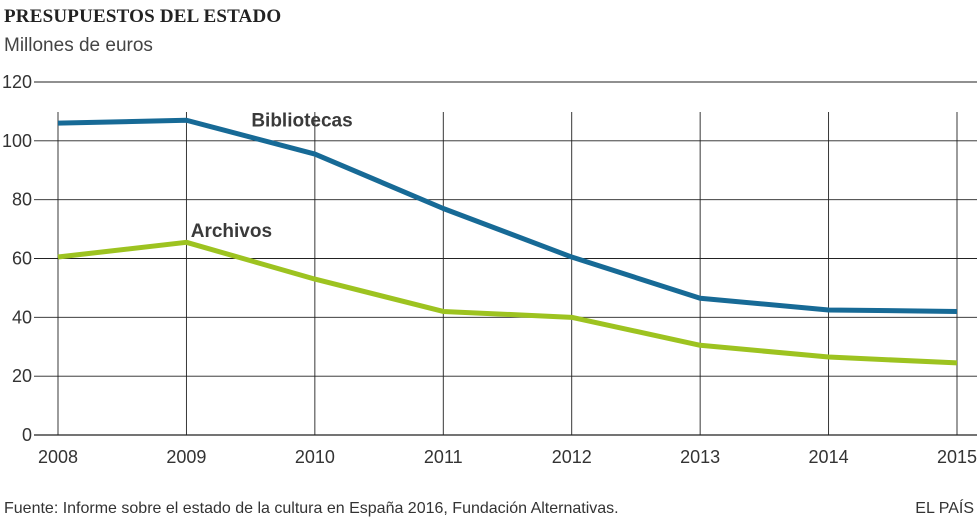  What do you see at coordinates (58, 457) in the screenshot?
I see `x-tick-label: 2008` at bounding box center [58, 457].